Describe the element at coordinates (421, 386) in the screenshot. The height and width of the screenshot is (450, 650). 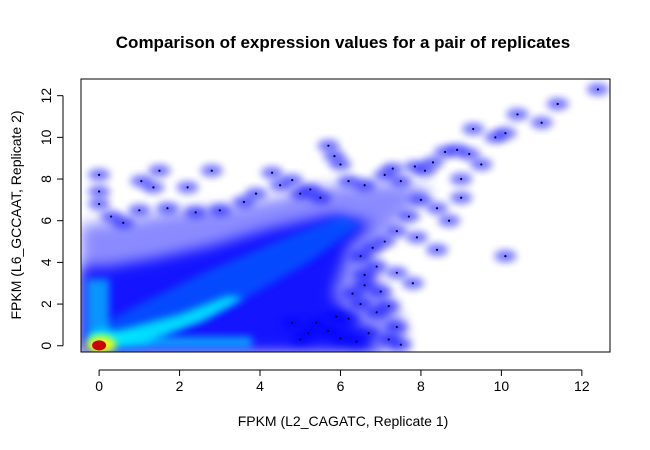
I see `x-tick-label: 8` at that location.